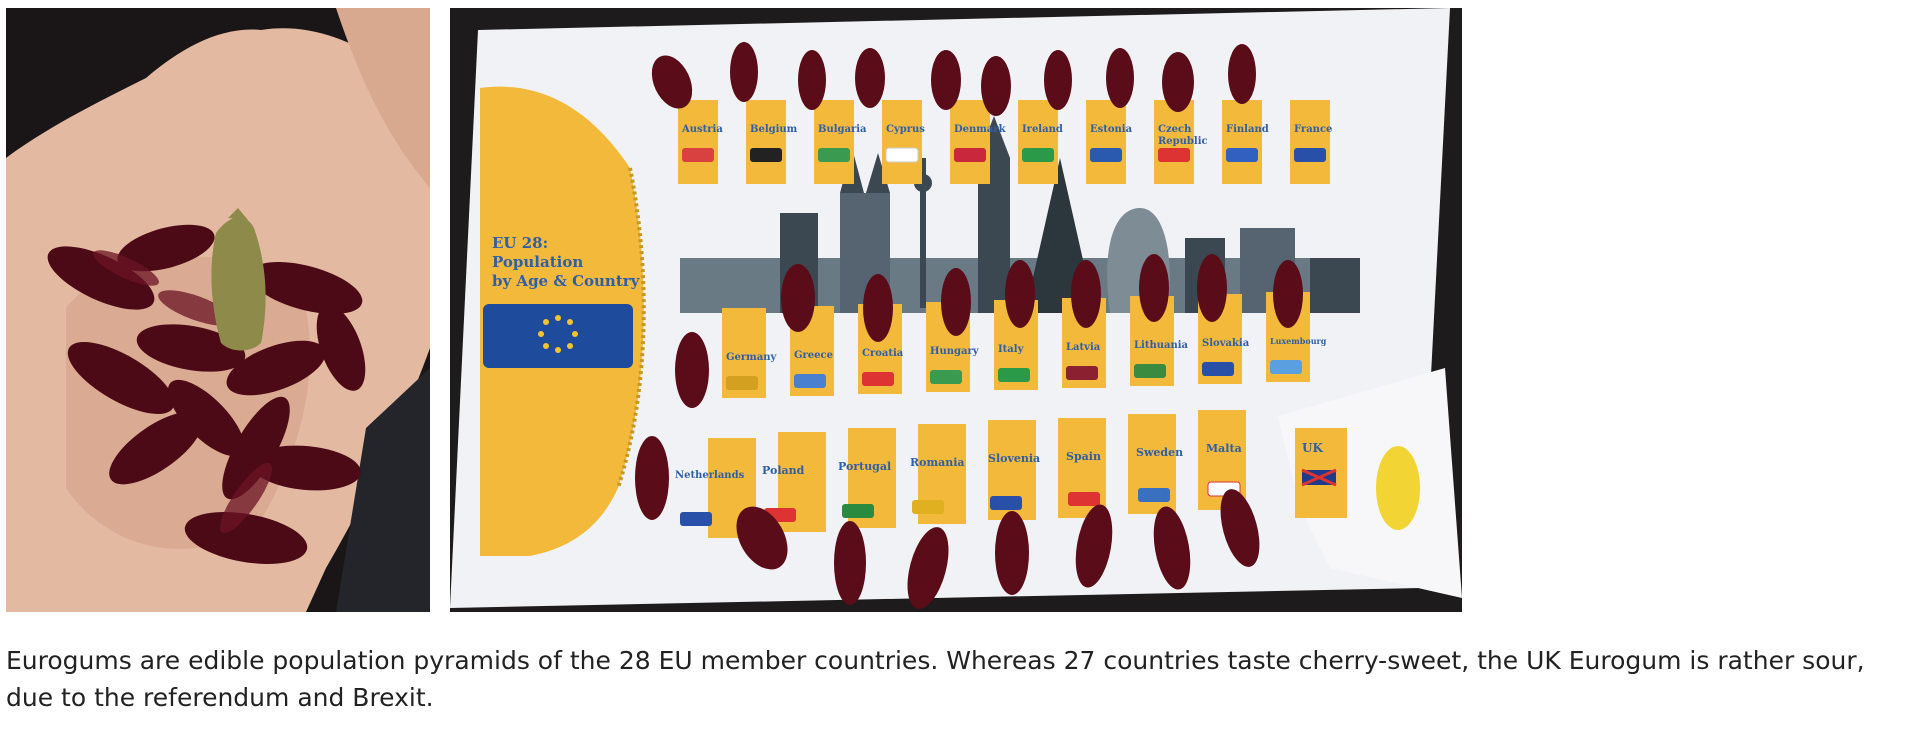  What do you see at coordinates (1298, 341) in the screenshot?
I see `label-luxembourg: Luxembourg` at bounding box center [1298, 341].